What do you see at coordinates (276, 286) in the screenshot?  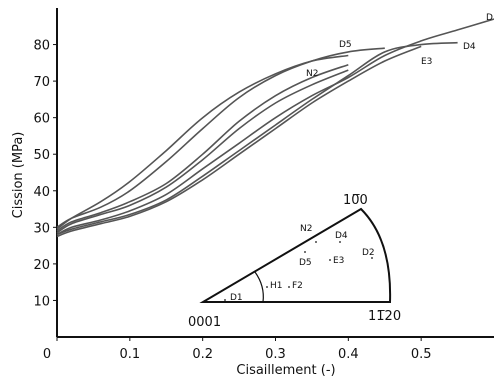 I see `orientation-label-h1: H1` at bounding box center [276, 286].